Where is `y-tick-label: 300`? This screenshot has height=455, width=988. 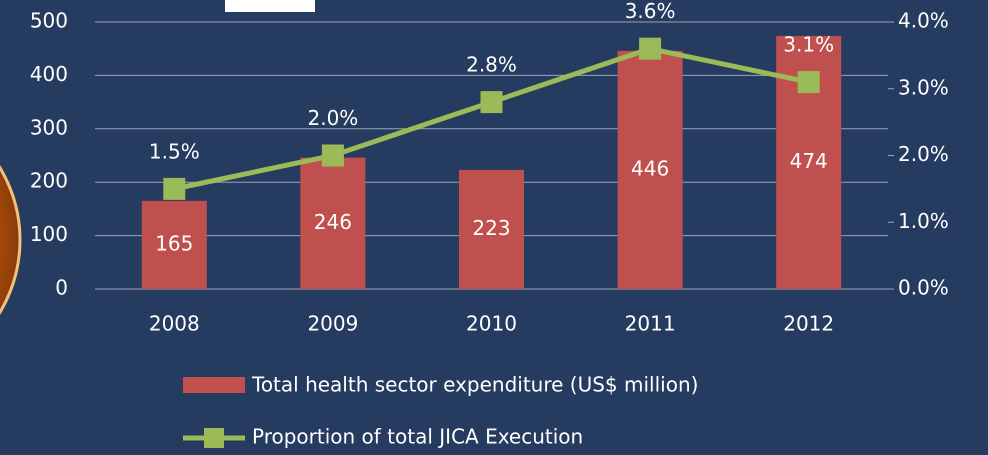 y-tick-label: 300 is located at coordinates (49, 127).